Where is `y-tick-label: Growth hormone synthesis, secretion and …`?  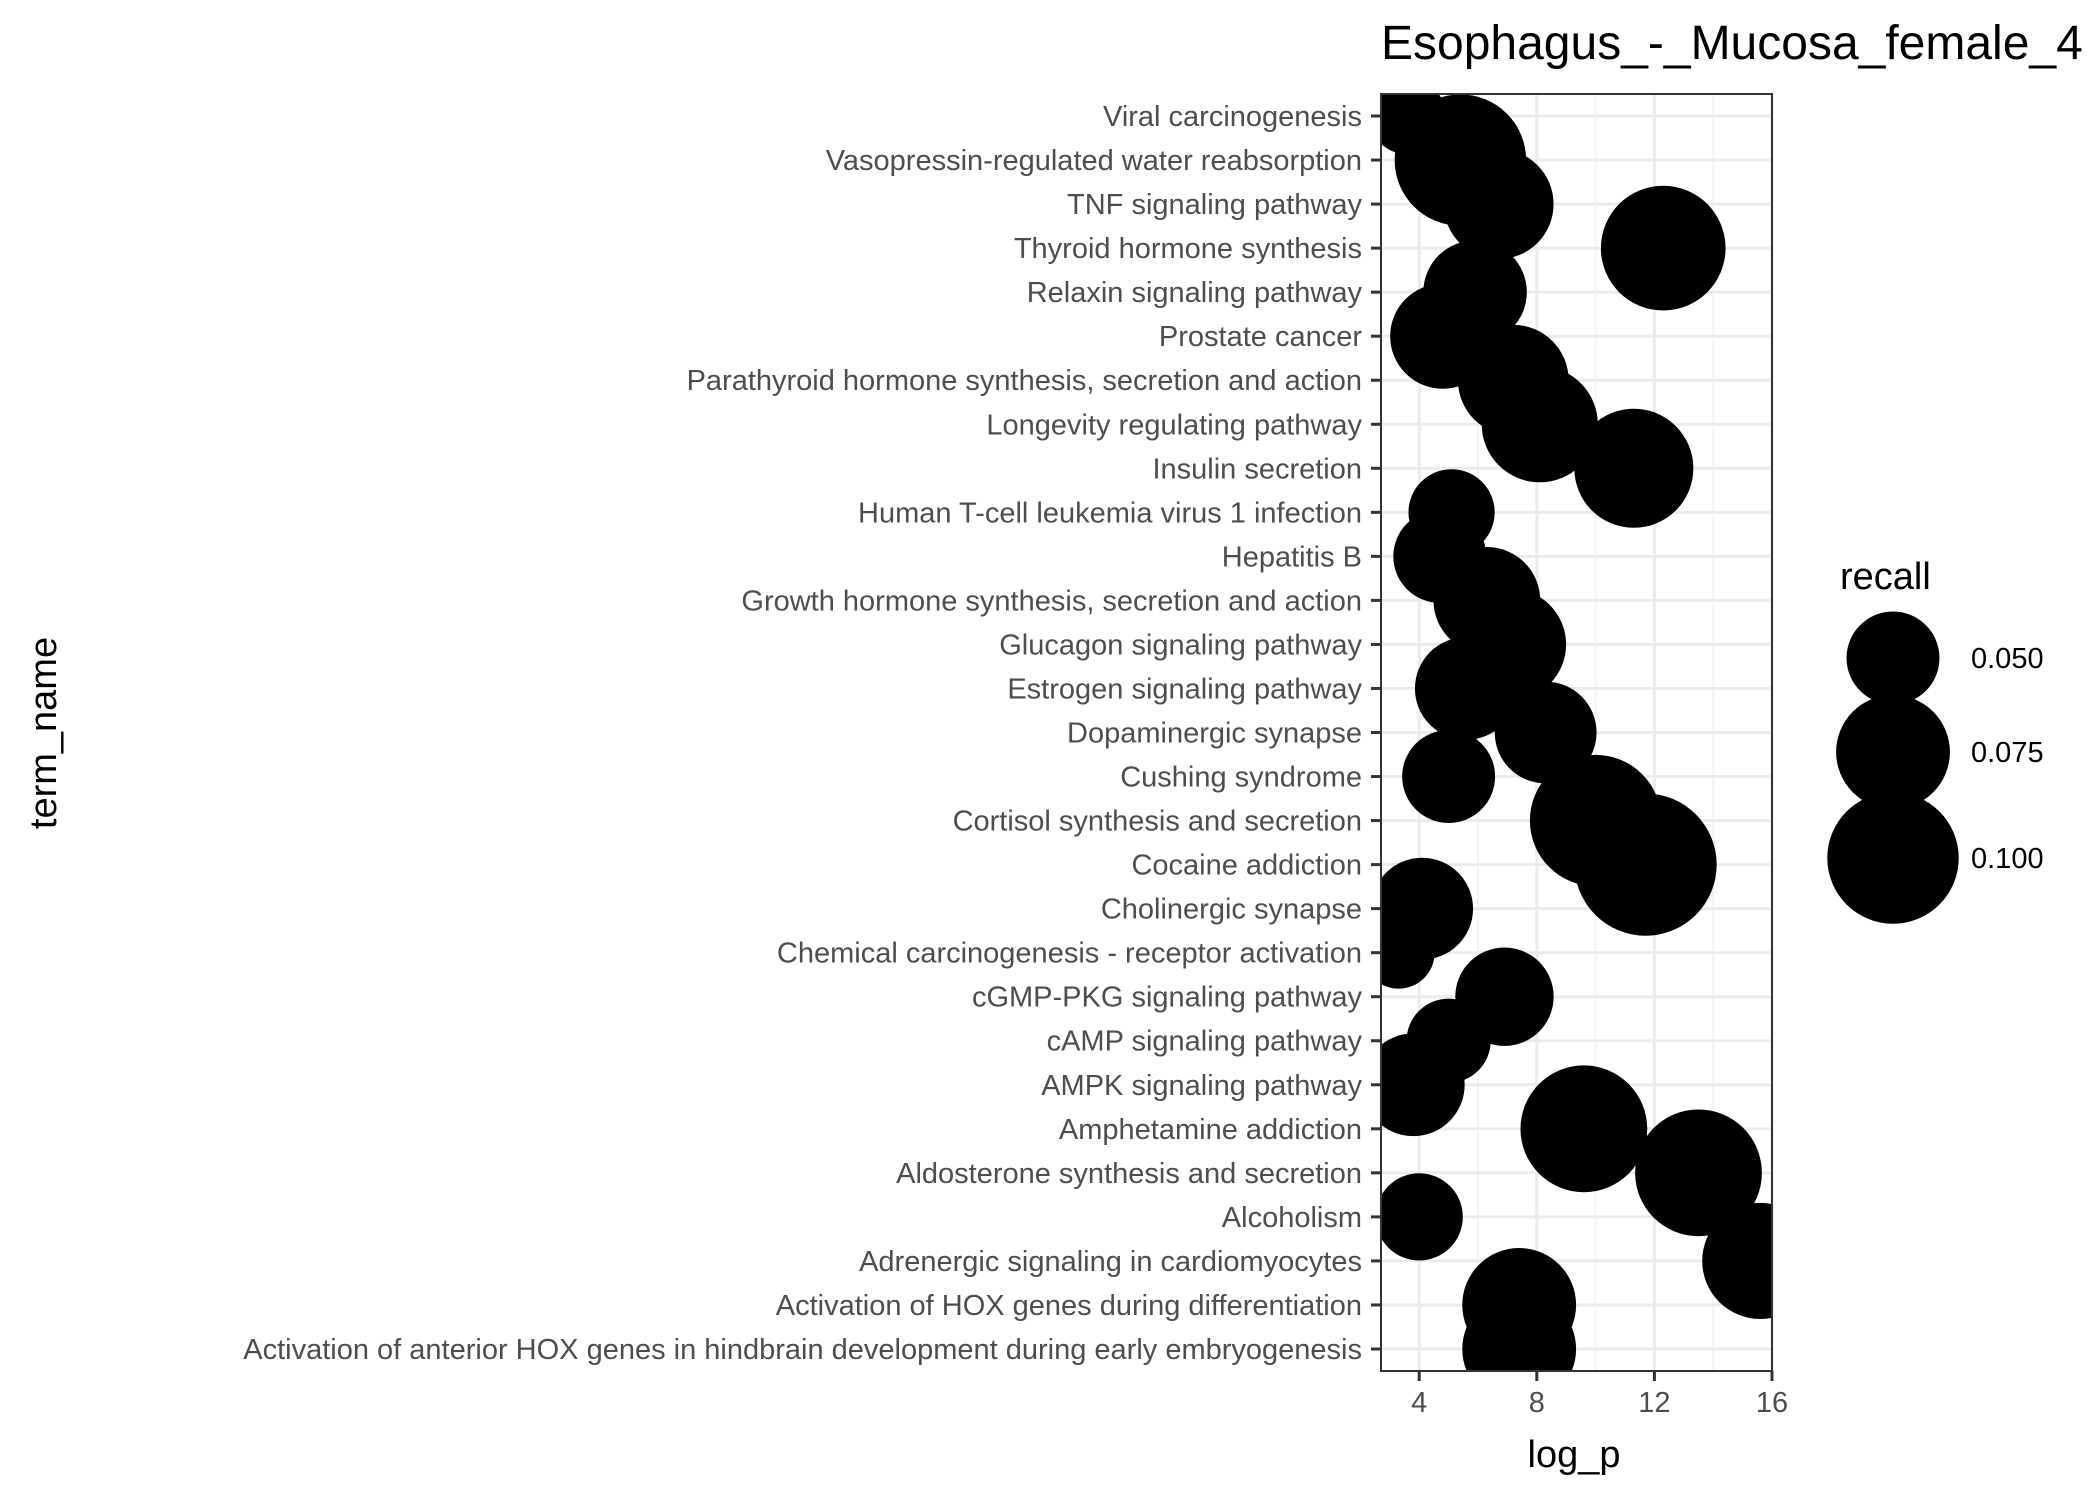
y-tick-label: Growth hormone synthesis, secretion and … is located at coordinates (1051, 601).